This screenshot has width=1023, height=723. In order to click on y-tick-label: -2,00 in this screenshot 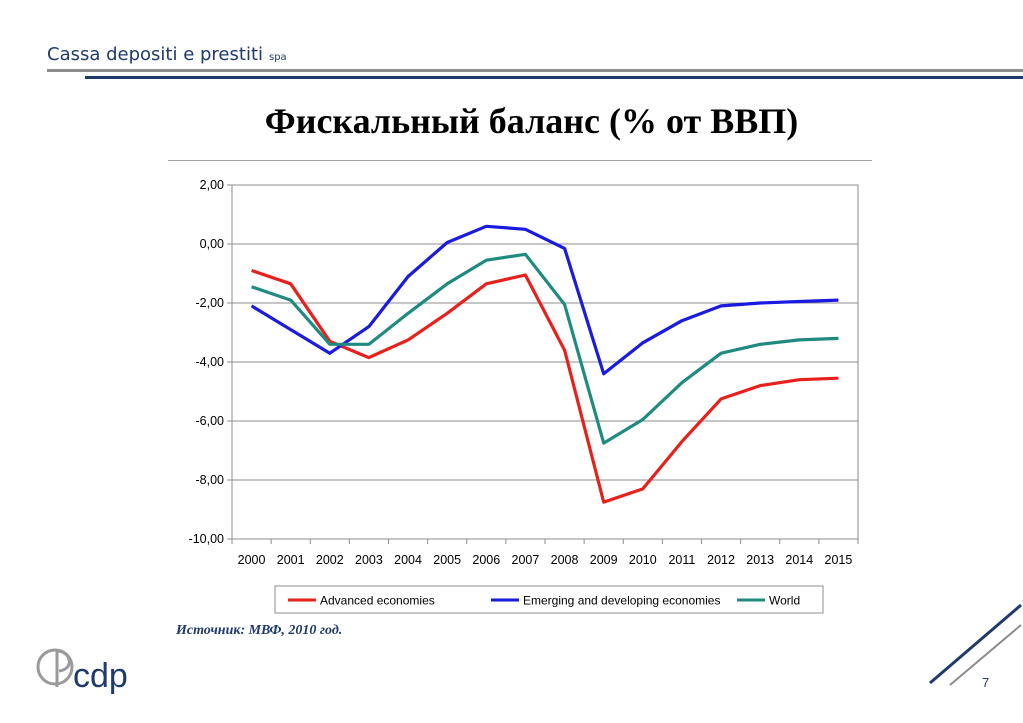, I will do `click(210, 303)`.